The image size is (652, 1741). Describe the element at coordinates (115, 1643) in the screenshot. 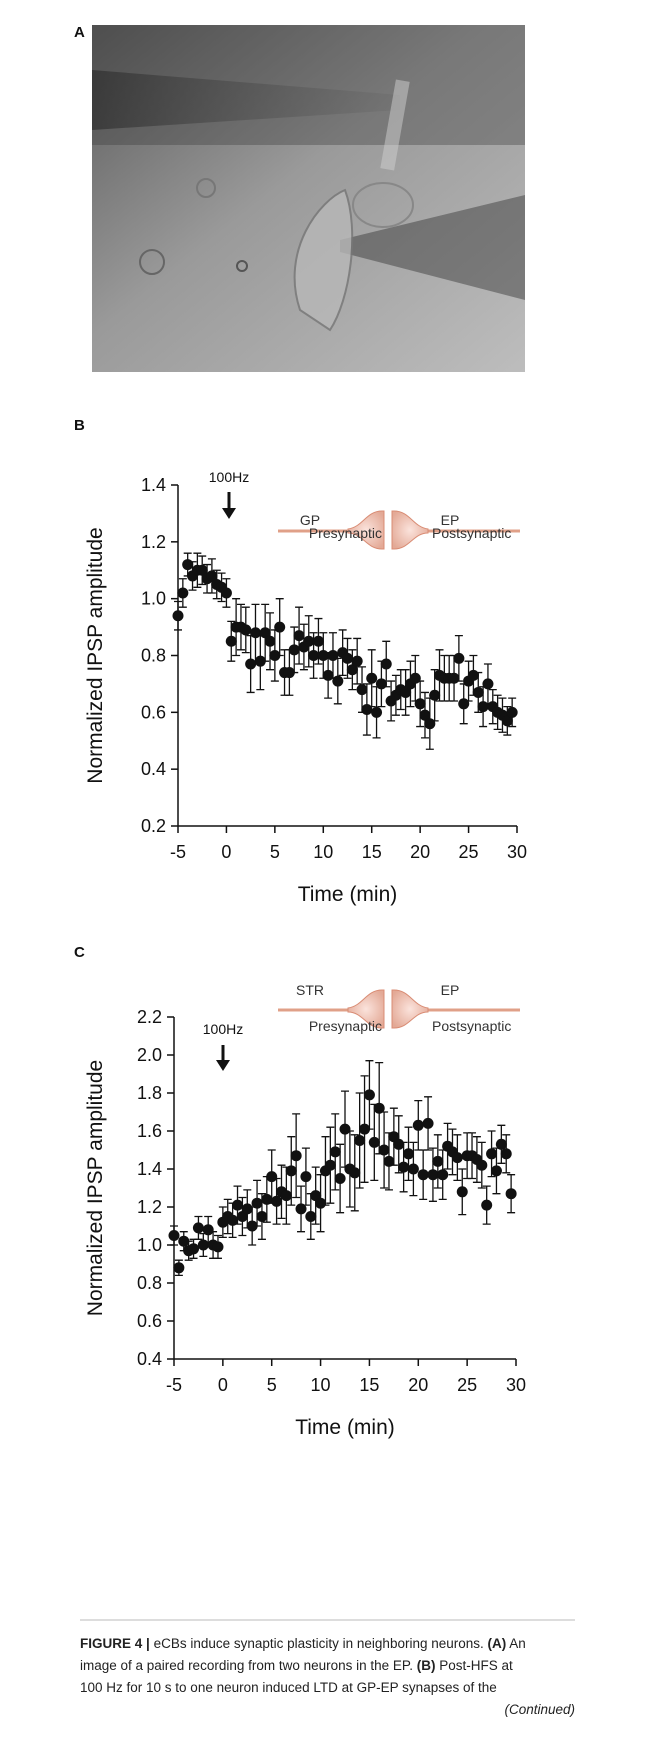

I see `caption-part: FIGURE 4 |` at that location.